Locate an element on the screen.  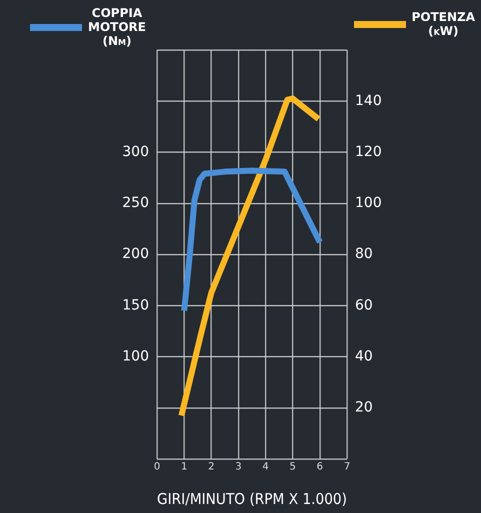
x-tick-label: 5 is located at coordinates (293, 467).